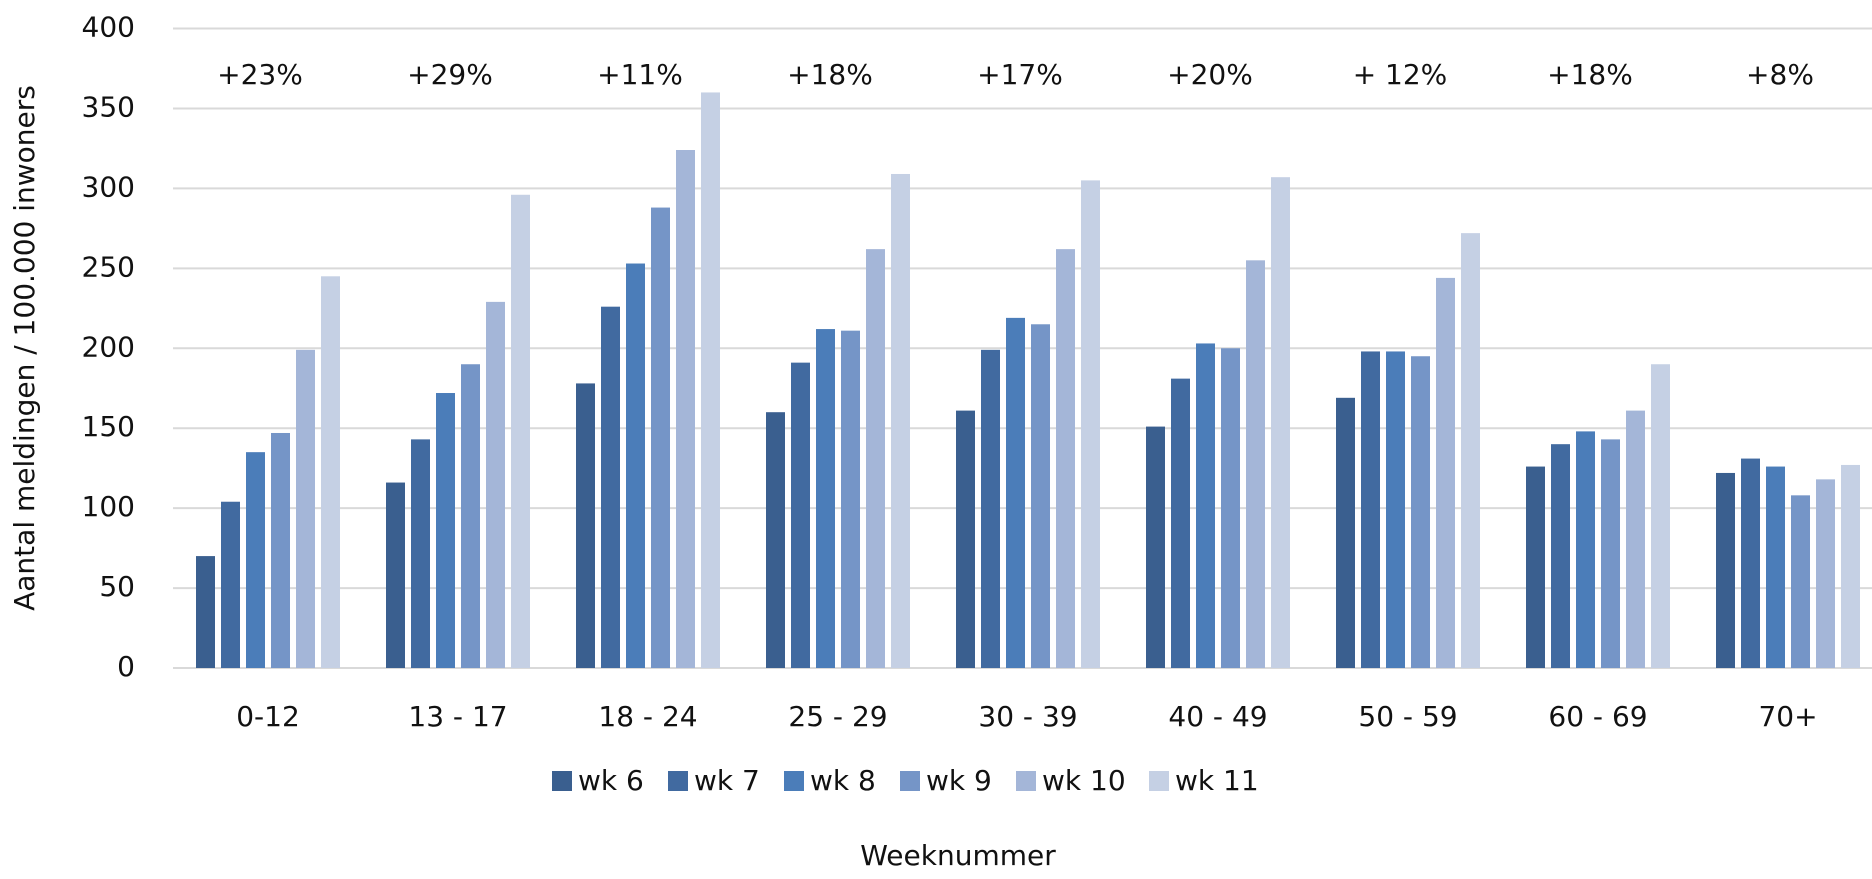  What do you see at coordinates (1027, 716) in the screenshot?
I see `x-tick-label: 30 - 39` at bounding box center [1027, 716].